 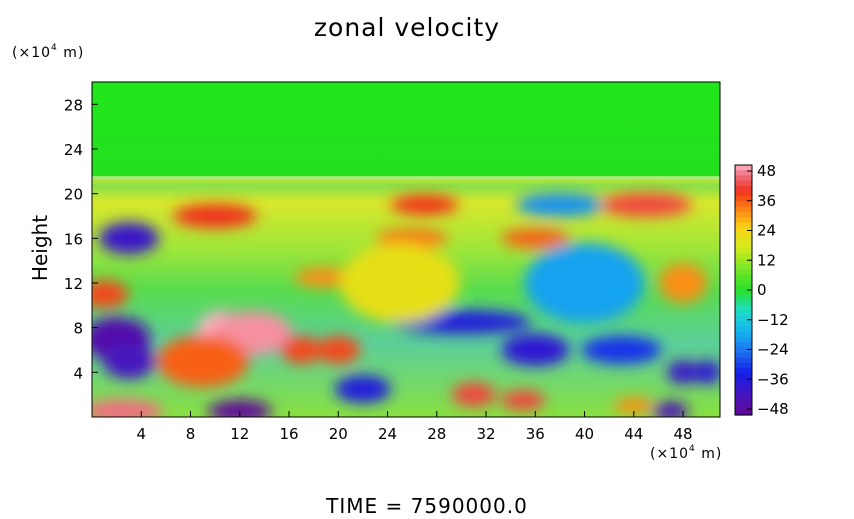 What do you see at coordinates (32, 53) in the screenshot?
I see `y-unit-prefix: (×10` at bounding box center [32, 53].